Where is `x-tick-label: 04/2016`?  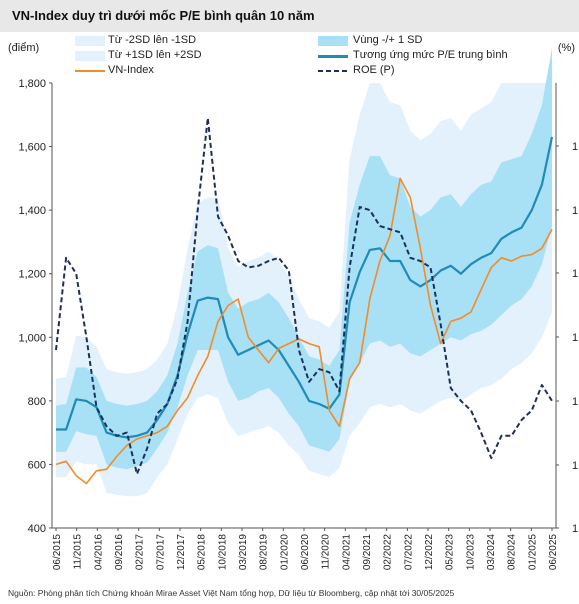 x-tick-label: 04/2016 is located at coordinates (98, 552).